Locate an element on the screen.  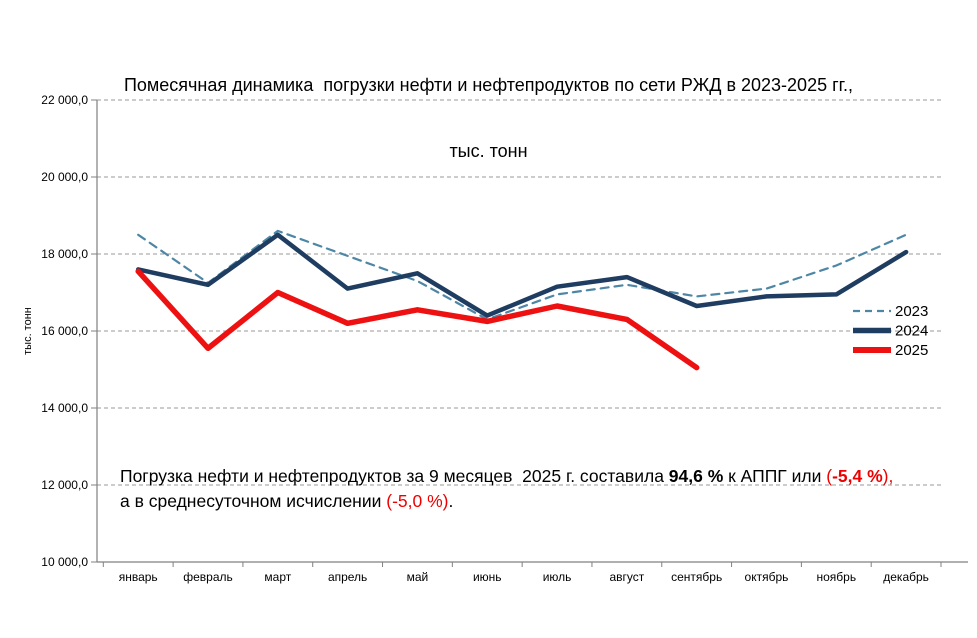
x-axis-label: октябрь is located at coordinates (767, 577).